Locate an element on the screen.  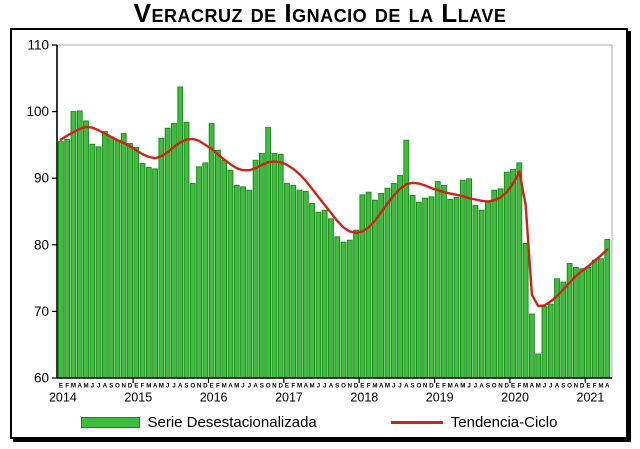
y-tick-label: 60 is located at coordinates (41, 378).